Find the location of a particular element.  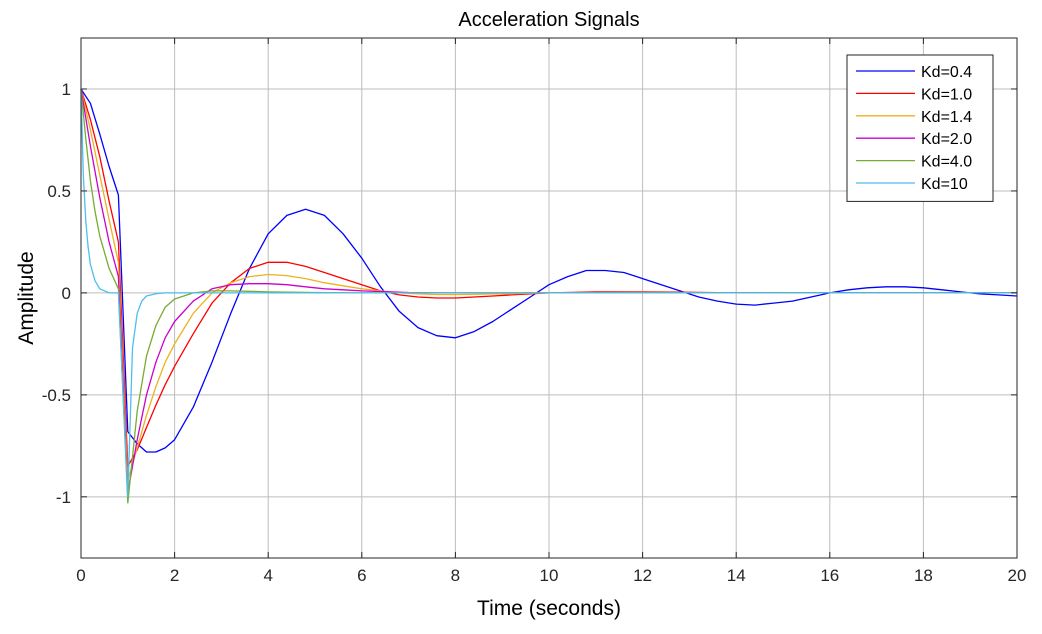

x-tick-label: 16 is located at coordinates (829, 575).